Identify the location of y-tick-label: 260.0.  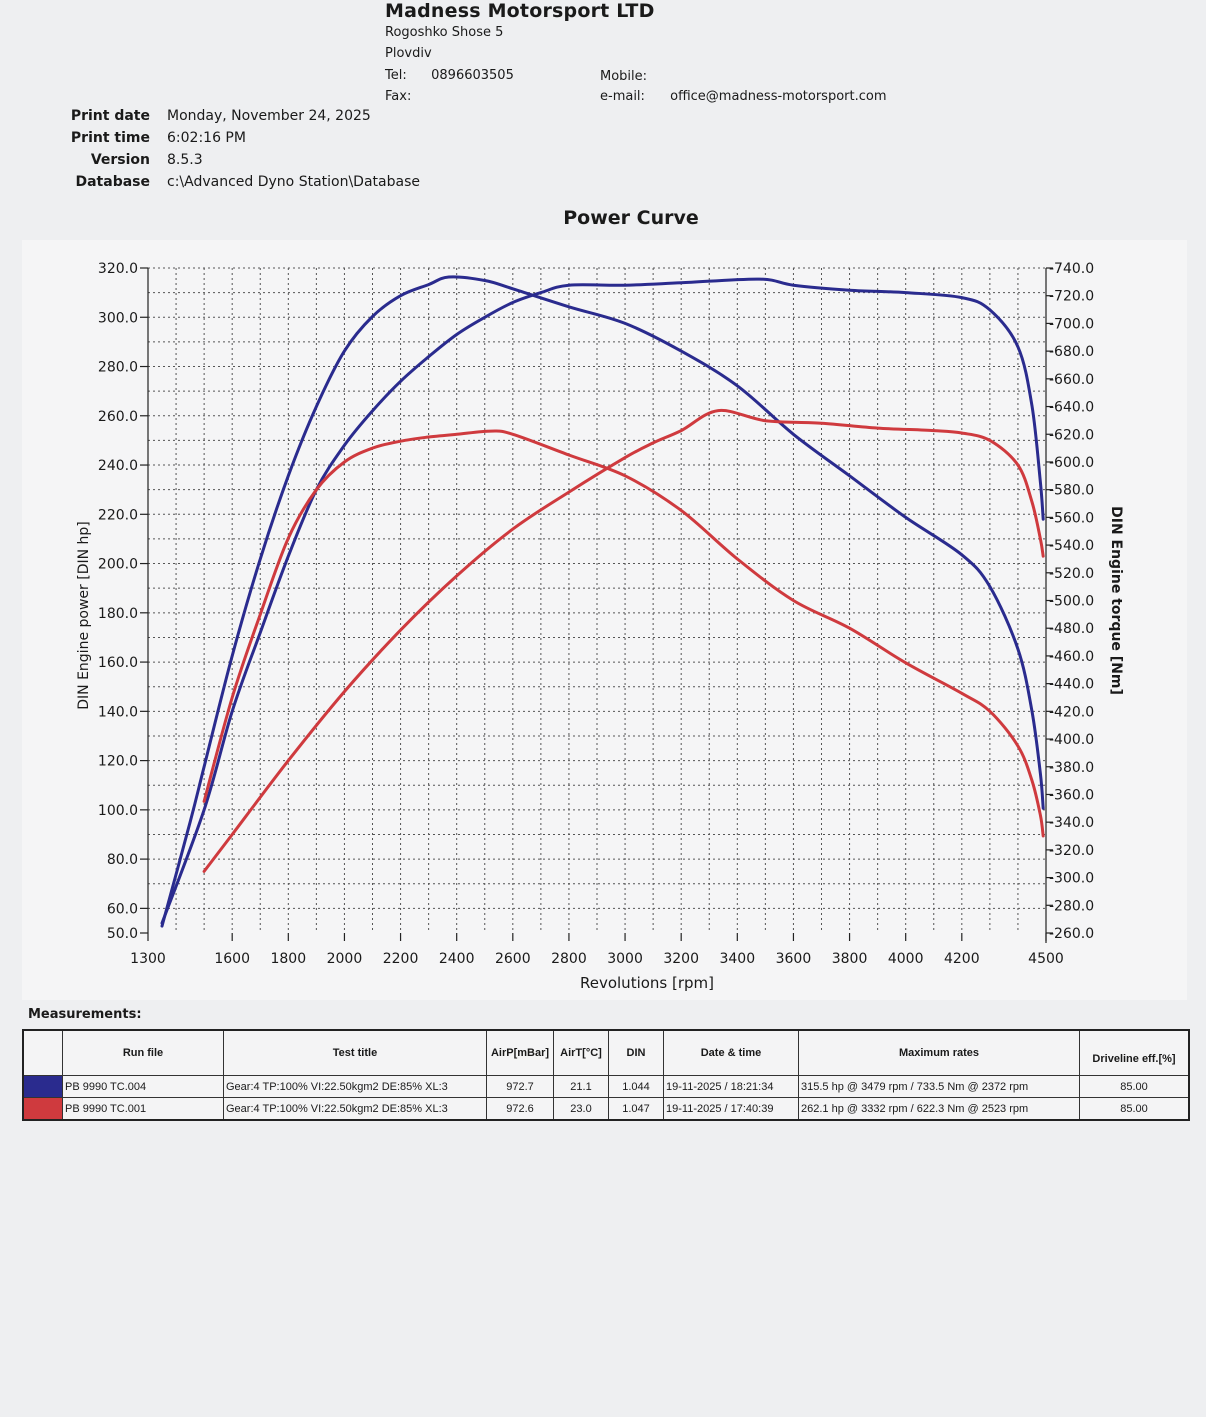
(118, 417).